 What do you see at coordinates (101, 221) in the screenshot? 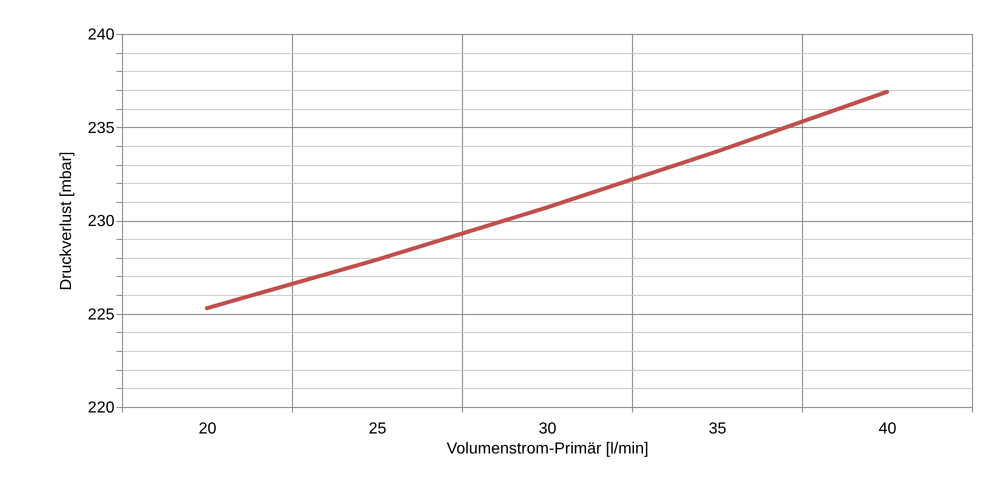
I see `y-tick-label: 230` at bounding box center [101, 221].